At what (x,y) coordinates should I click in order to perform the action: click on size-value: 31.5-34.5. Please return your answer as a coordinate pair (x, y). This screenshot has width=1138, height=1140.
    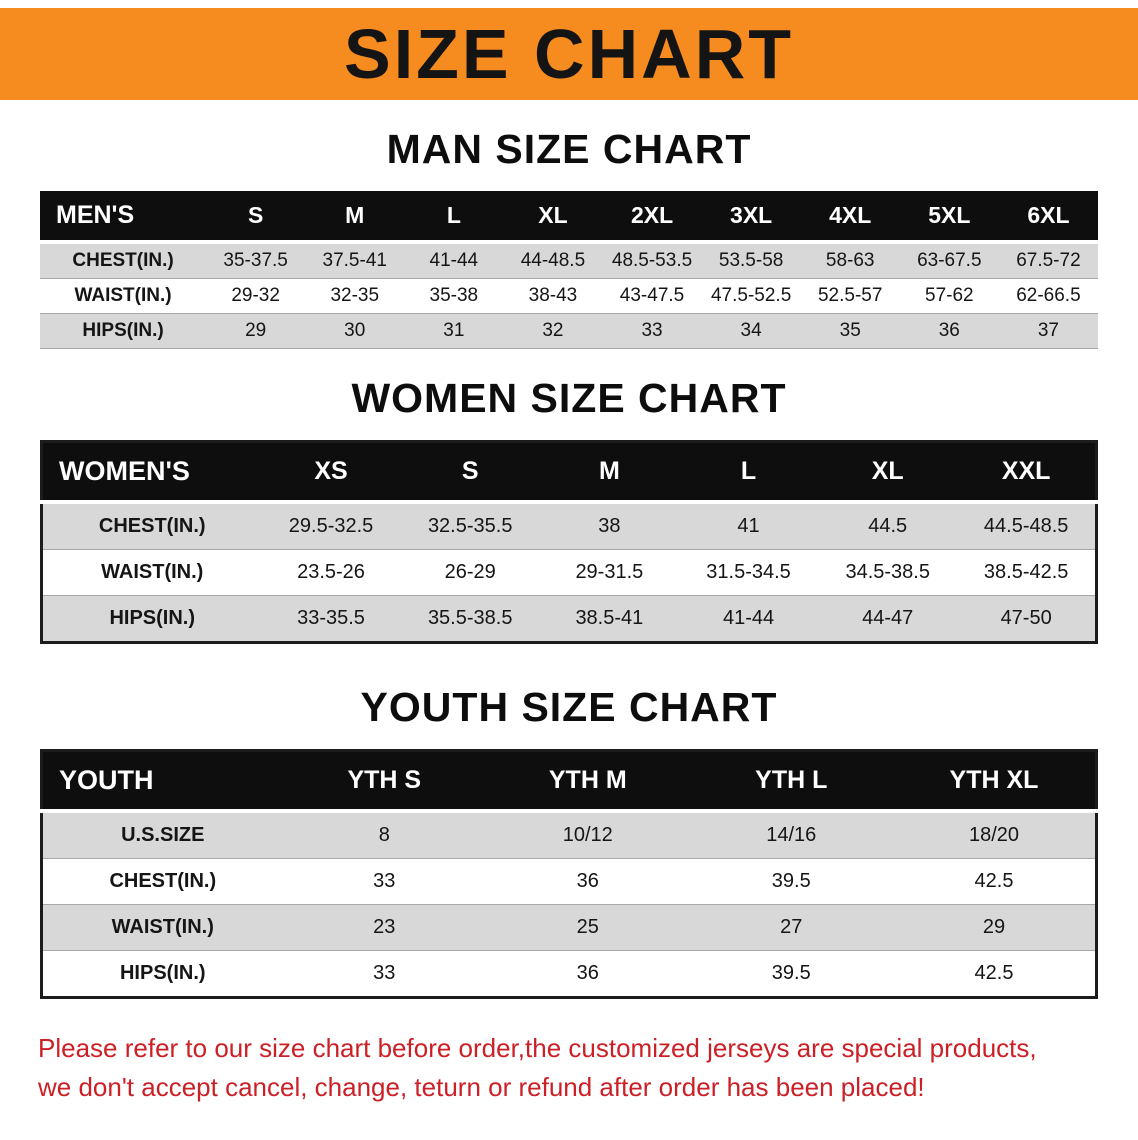
    Looking at the image, I should click on (748, 572).